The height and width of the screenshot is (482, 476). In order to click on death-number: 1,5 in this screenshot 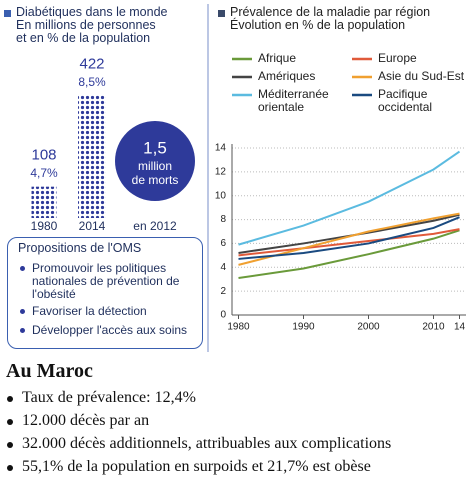, I will do `click(155, 147)`.